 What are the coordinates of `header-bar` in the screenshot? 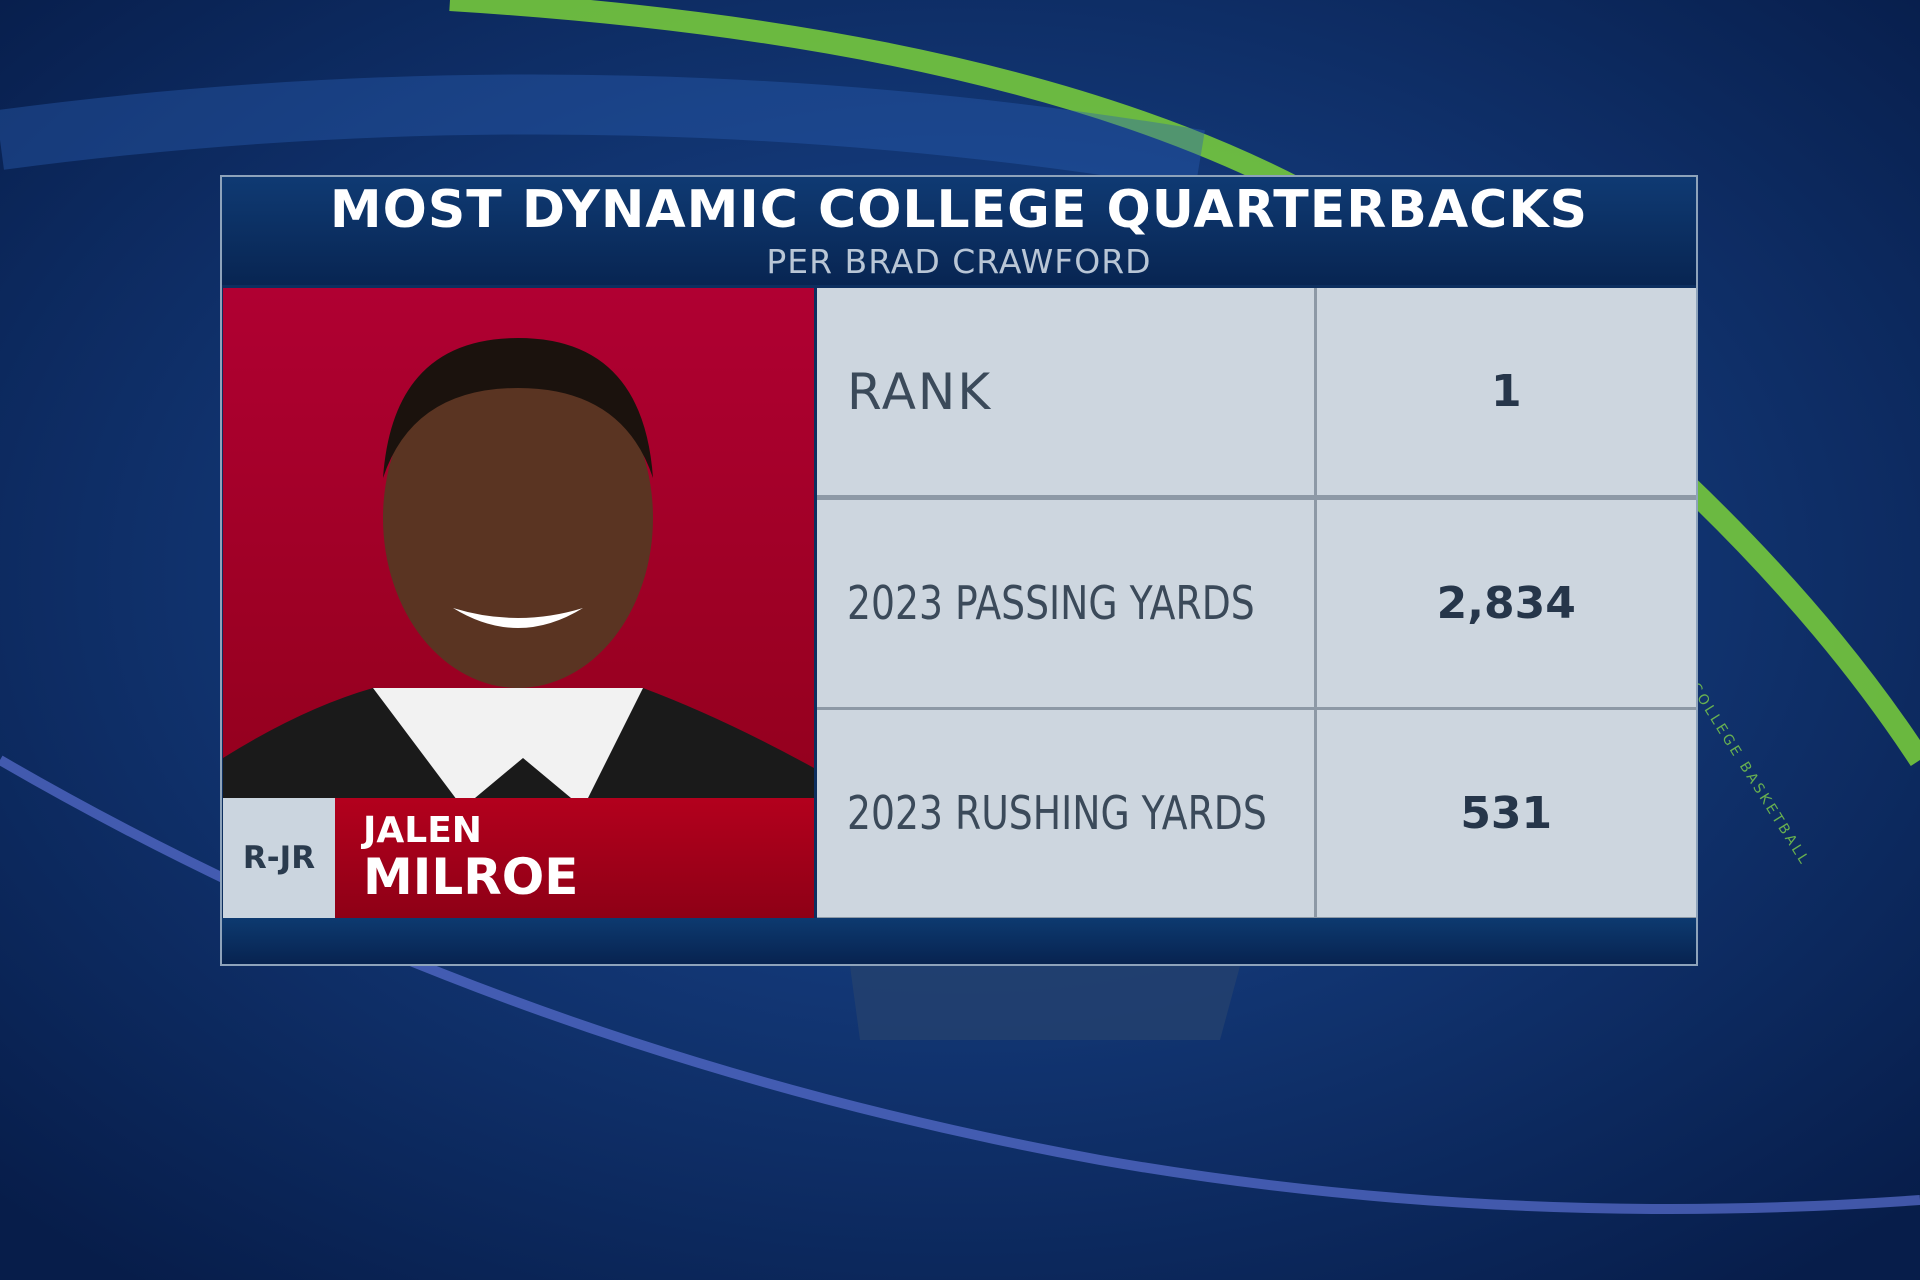 It's located at (959, 231).